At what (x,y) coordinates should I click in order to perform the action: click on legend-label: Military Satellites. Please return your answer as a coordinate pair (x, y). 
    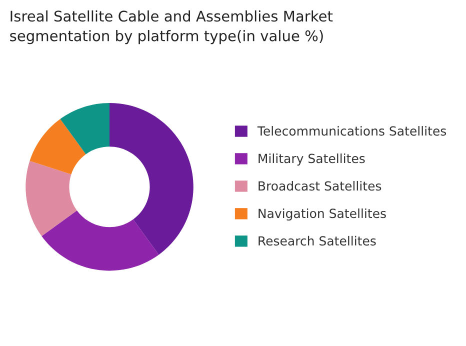
    Looking at the image, I should click on (311, 160).